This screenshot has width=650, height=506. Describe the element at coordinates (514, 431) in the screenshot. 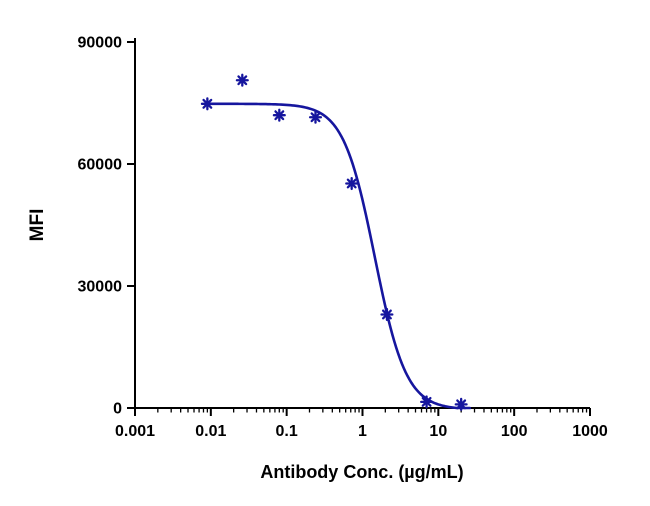

I see `svg-text: 100` at that location.